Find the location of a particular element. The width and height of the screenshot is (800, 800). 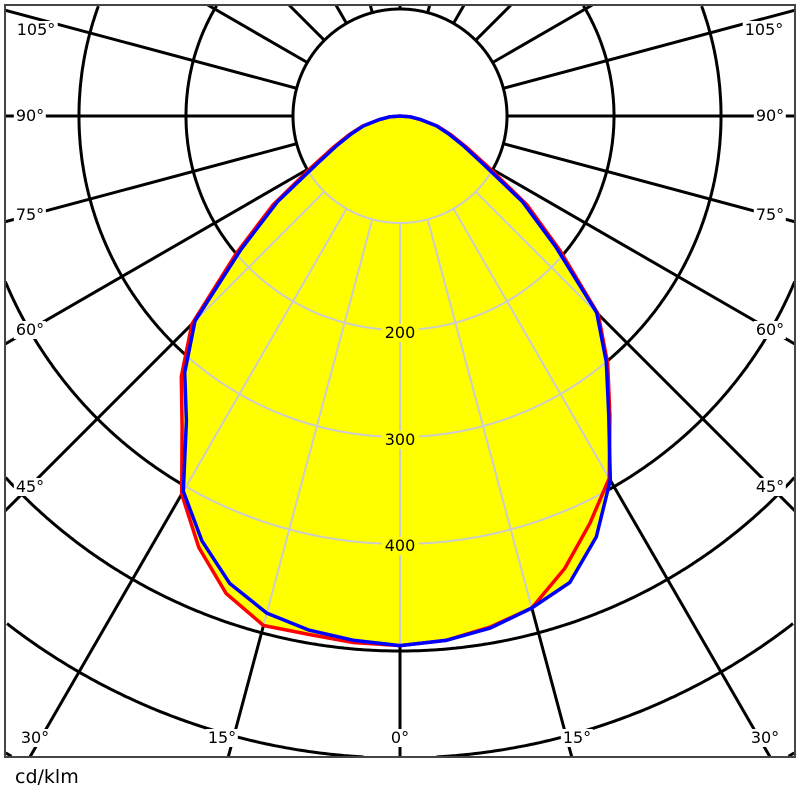

angle-label-left-60: 60° is located at coordinates (30, 329).